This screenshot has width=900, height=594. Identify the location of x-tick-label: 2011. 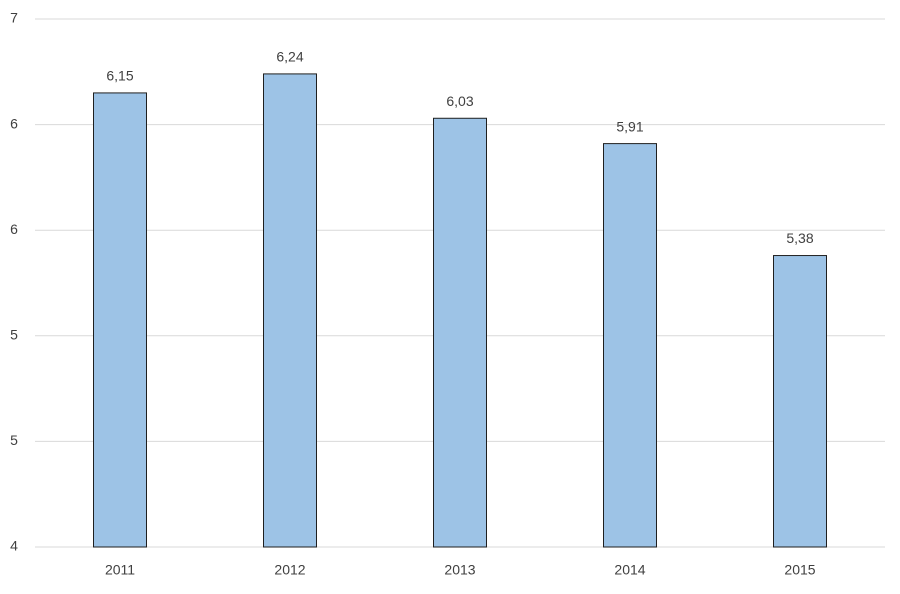
(120, 570).